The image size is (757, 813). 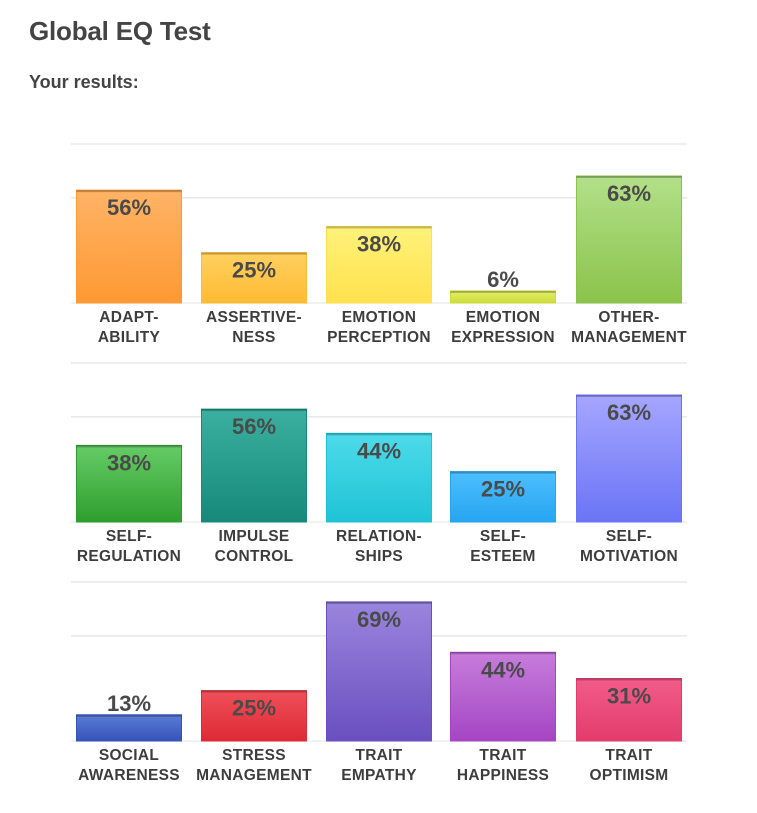 What do you see at coordinates (628, 317) in the screenshot?
I see `category-label: OTHER-` at bounding box center [628, 317].